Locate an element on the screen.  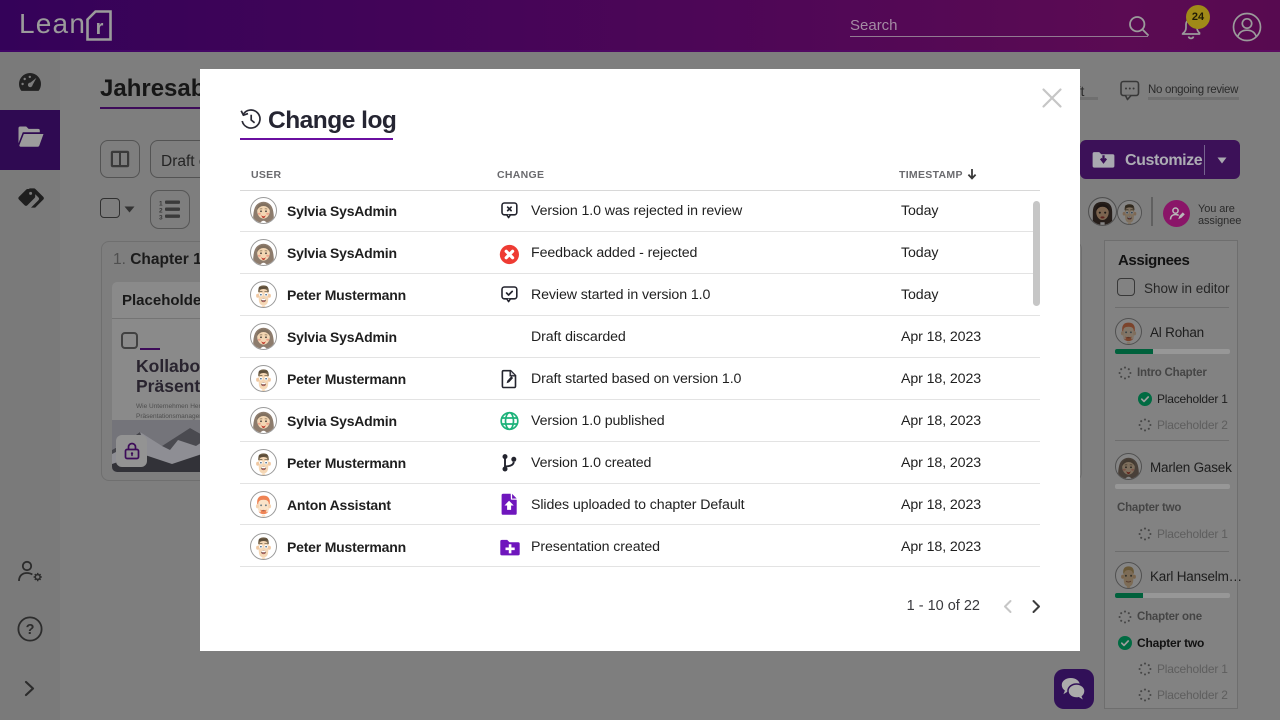
svg-text: 3 is located at coordinates (161, 218).